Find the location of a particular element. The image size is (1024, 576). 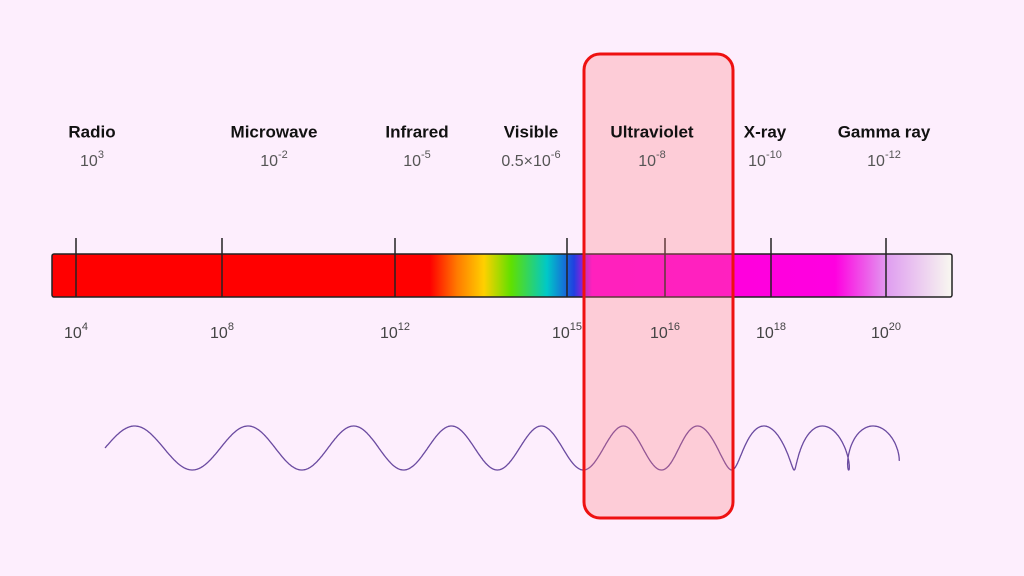

exponent: -5 is located at coordinates (426, 155).